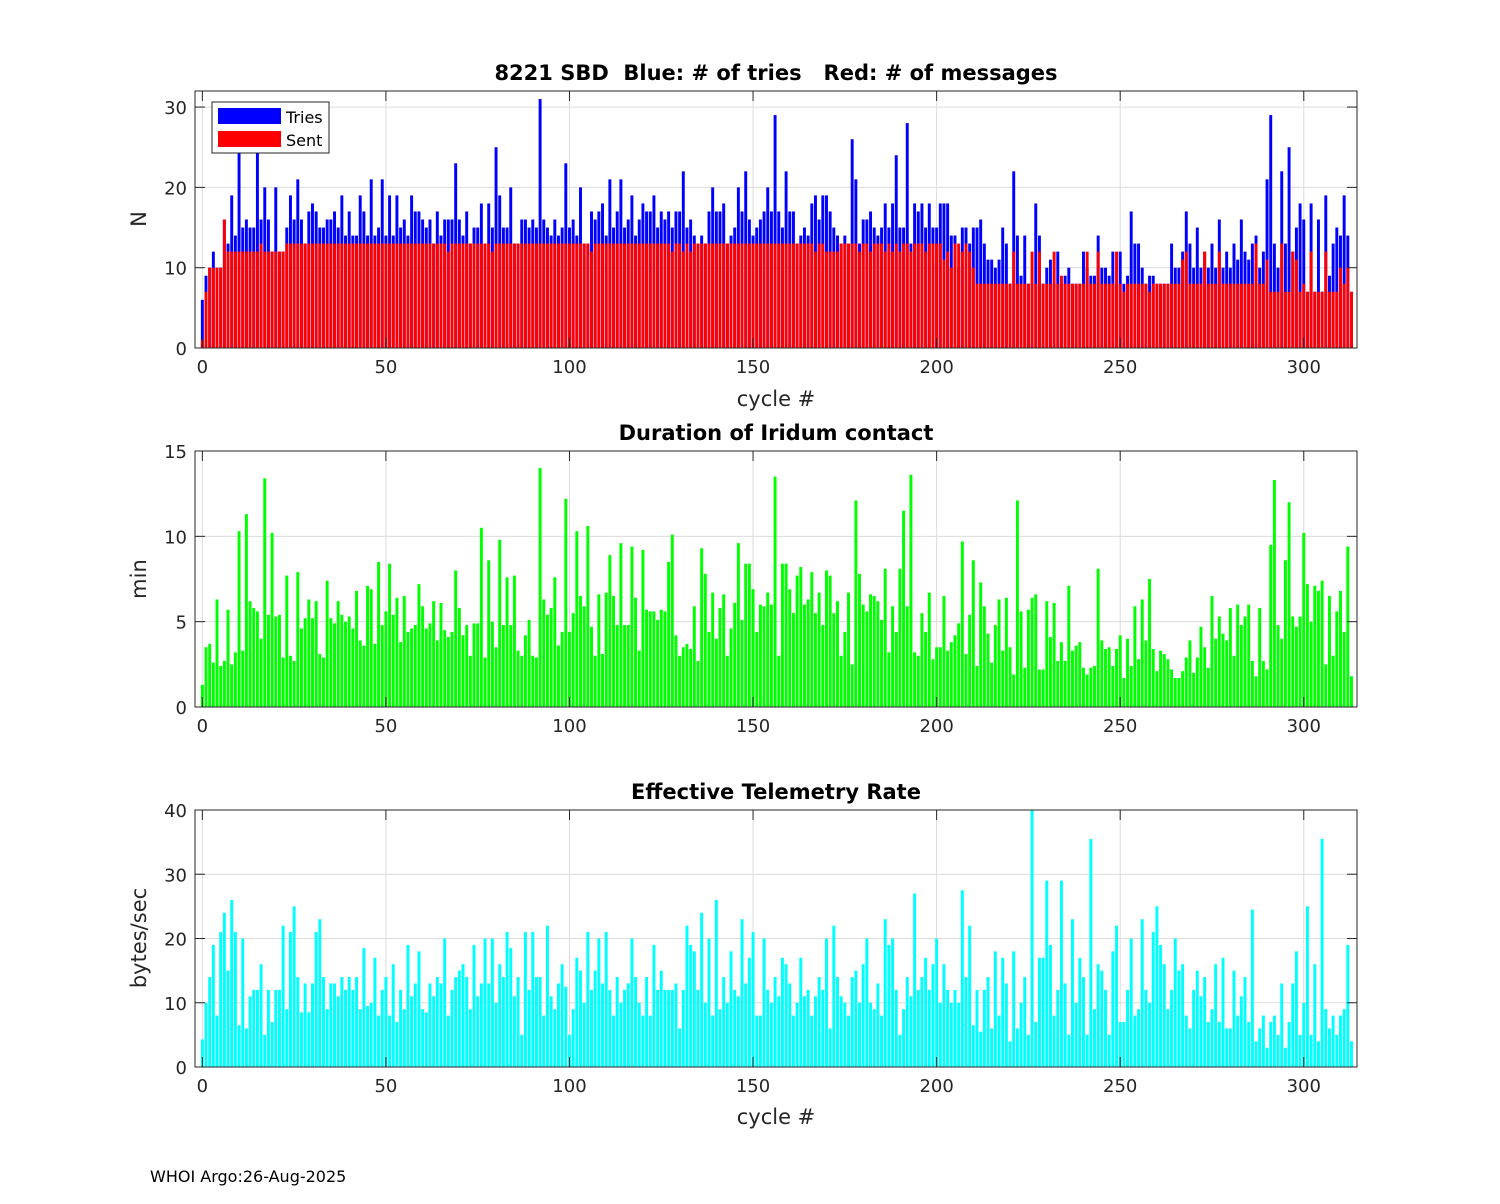  I want to click on x-tick-label: 300, so click(1304, 1086).